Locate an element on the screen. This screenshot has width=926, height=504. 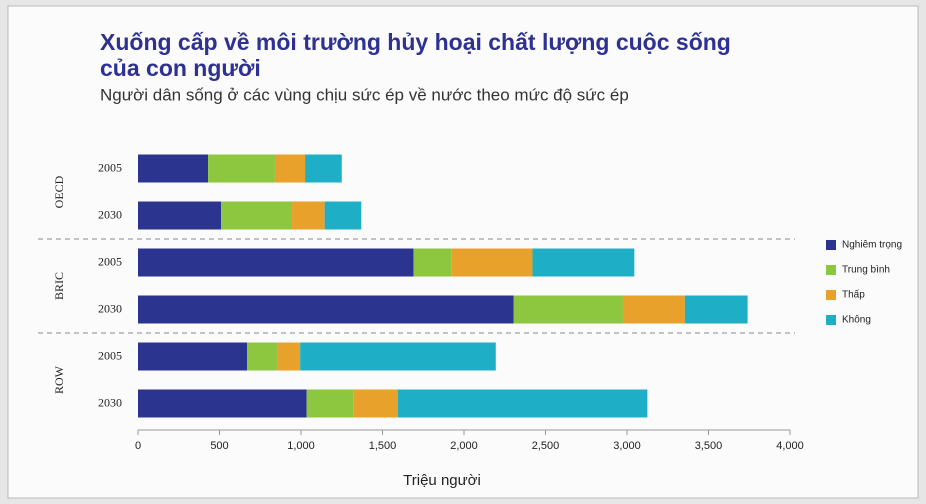
x-tick-label: 1,000 is located at coordinates (301, 446).